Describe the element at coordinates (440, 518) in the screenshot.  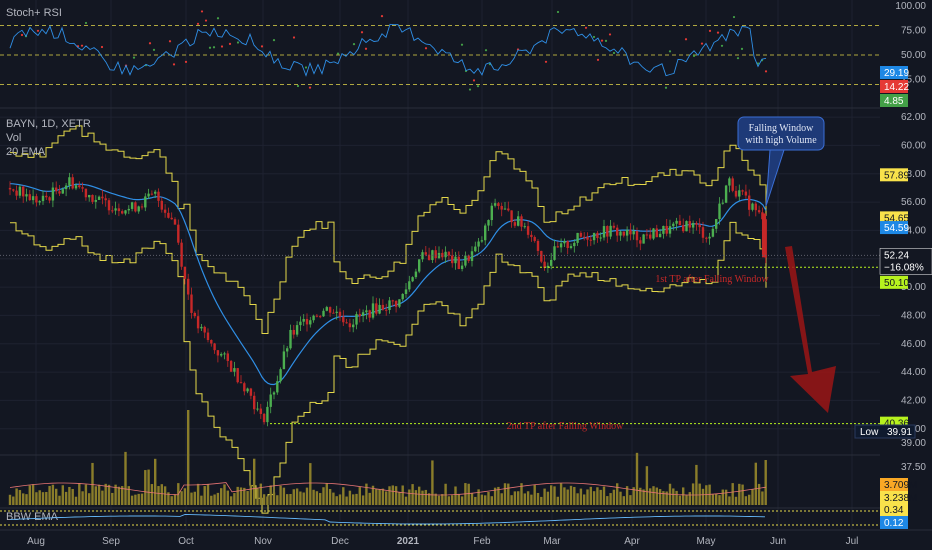
I see `bbw-pane: BBW EMA` at that location.